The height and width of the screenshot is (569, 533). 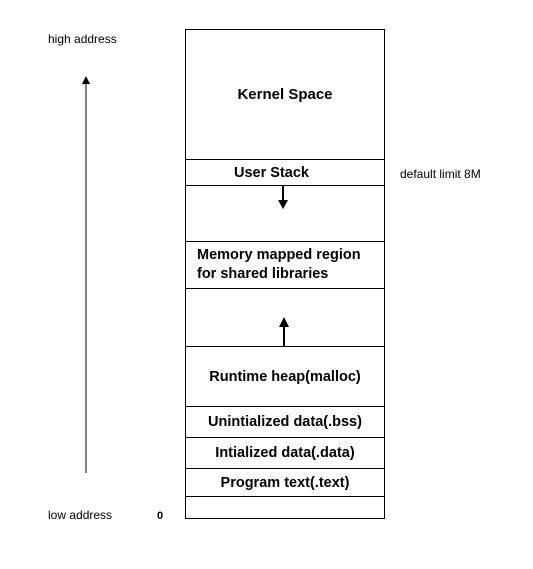 I want to click on bss-region: Unintialized data(.bss), so click(x=285, y=422).